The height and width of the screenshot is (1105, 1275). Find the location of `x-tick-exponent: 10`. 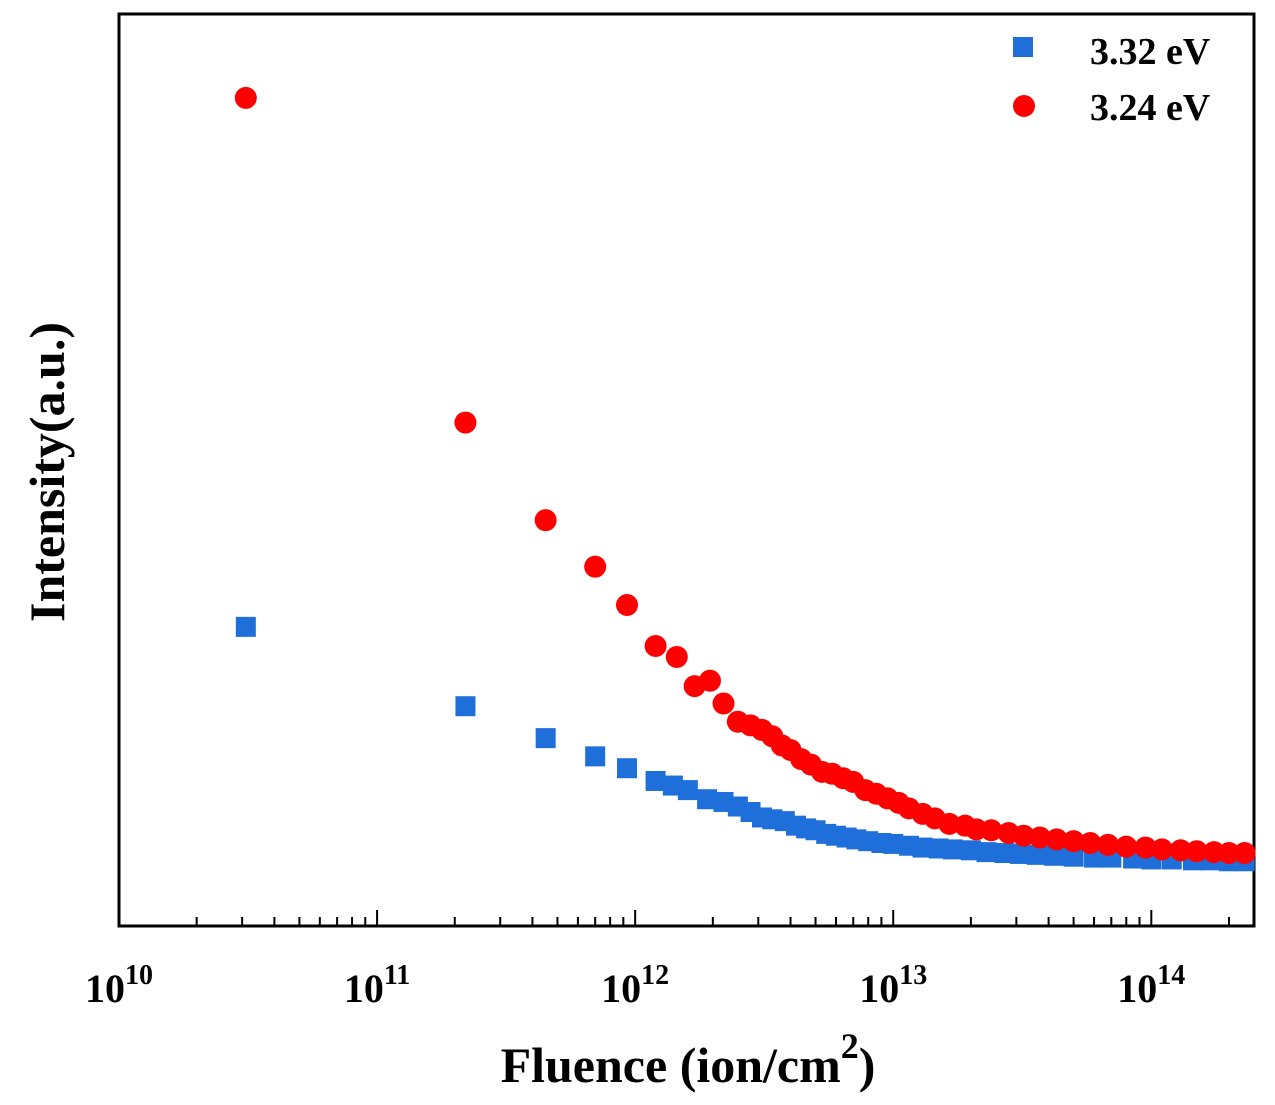

x-tick-exponent: 10 is located at coordinates (139, 975).